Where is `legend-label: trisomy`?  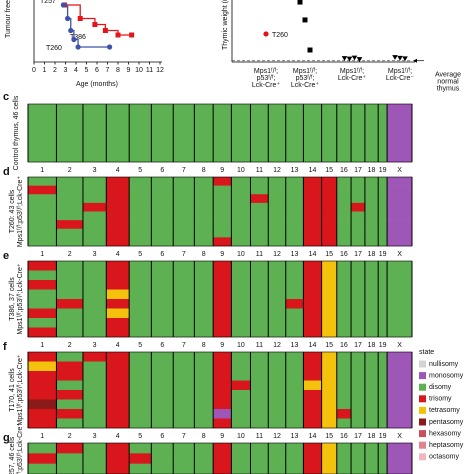
legend-label: trisomy is located at coordinates (440, 399).